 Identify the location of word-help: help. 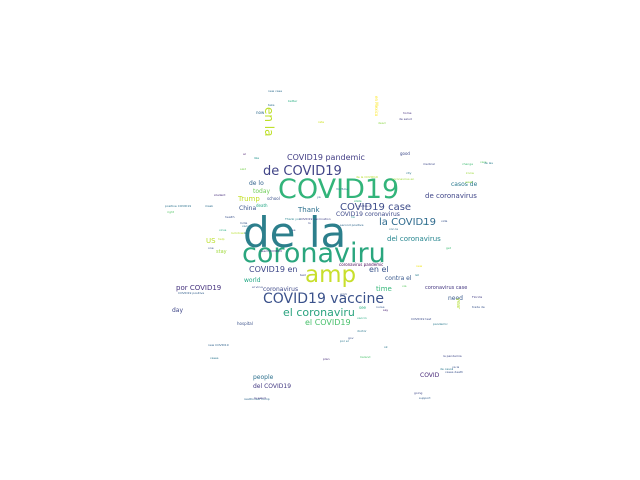
(221, 239).